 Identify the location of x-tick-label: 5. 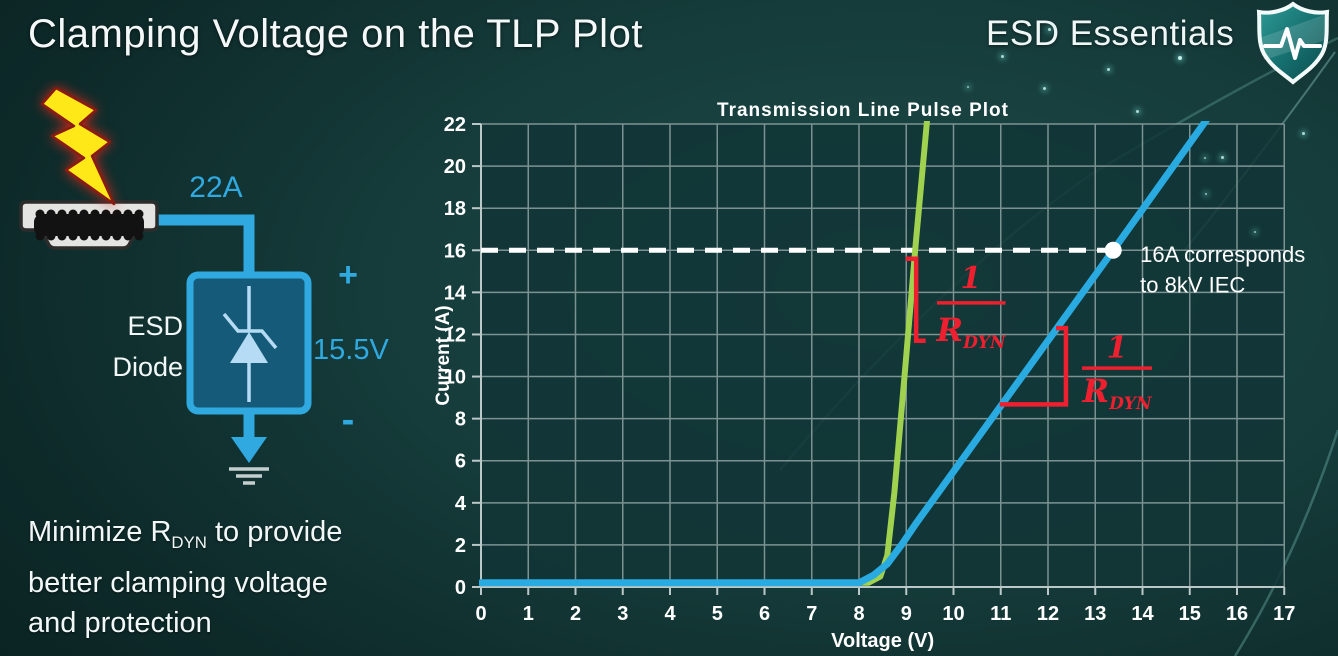
(717, 614).